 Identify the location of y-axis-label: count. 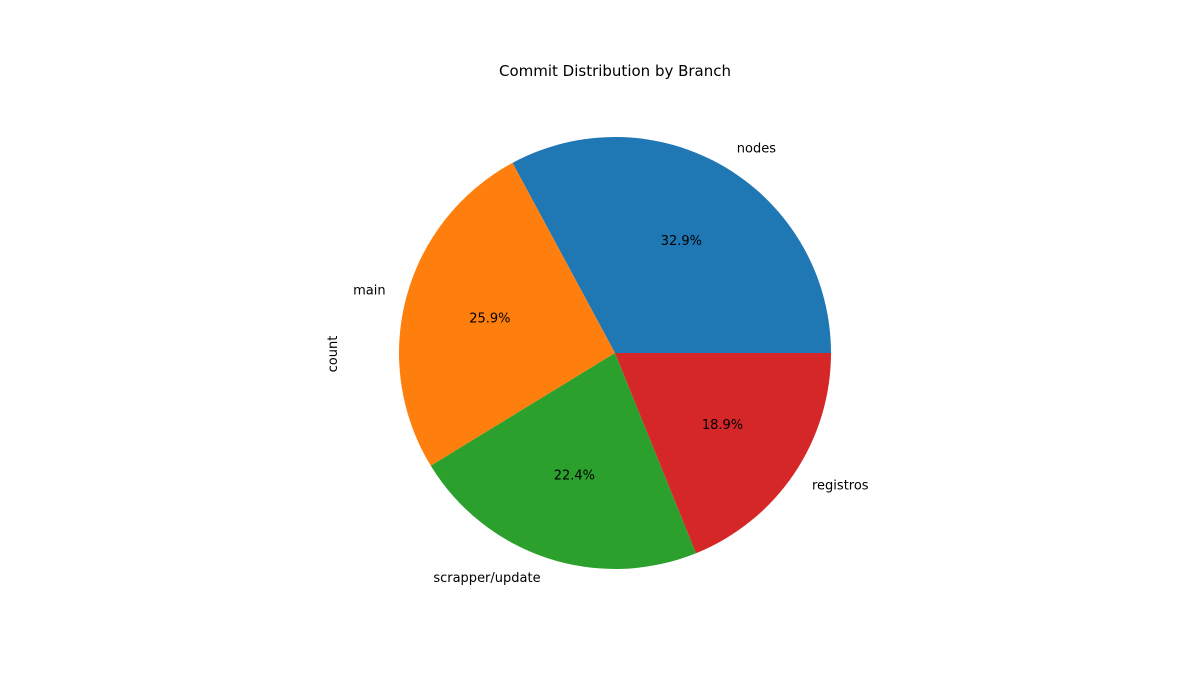
(333, 354).